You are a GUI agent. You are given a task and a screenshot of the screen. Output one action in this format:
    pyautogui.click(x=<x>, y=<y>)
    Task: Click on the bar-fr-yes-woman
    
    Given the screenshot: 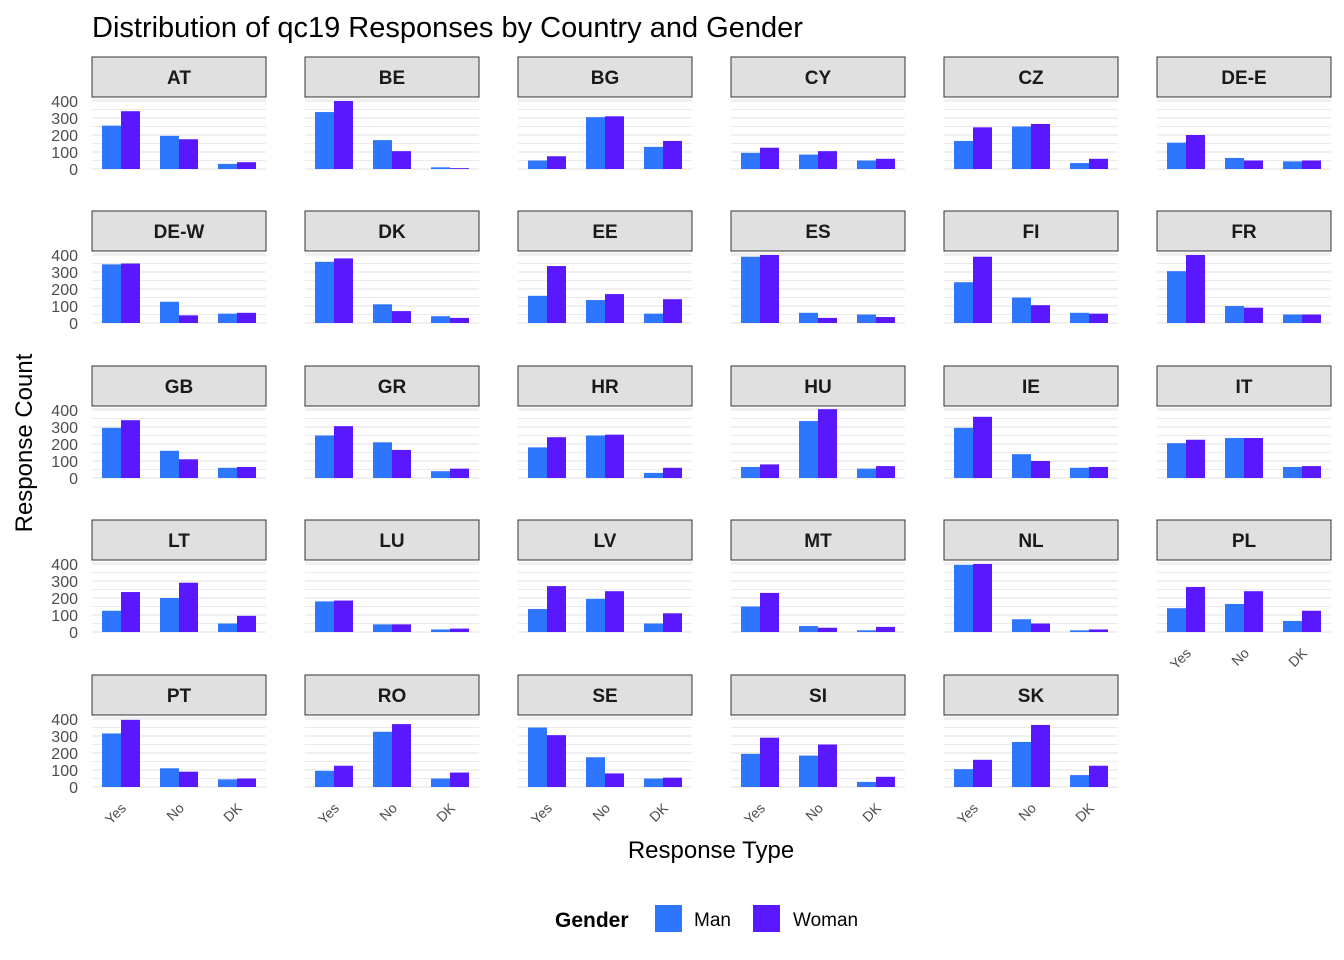 What is the action you would take?
    pyautogui.click(x=1195, y=289)
    